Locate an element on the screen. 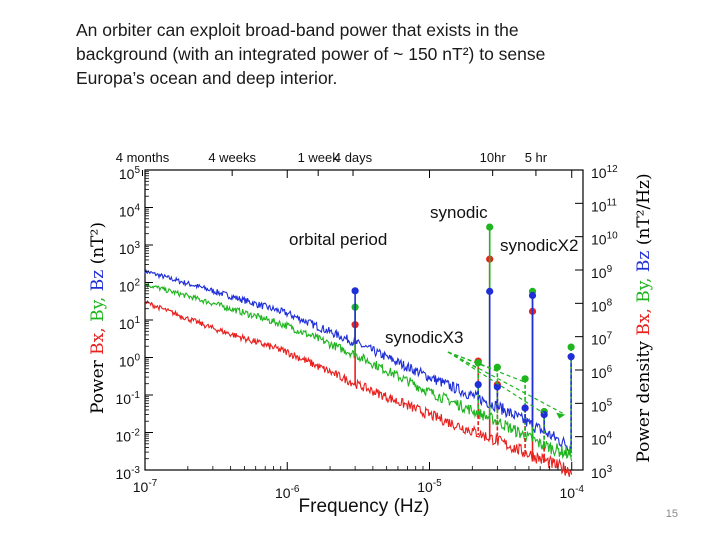  y-left-title-prefix: Power is located at coordinates (98, 384).